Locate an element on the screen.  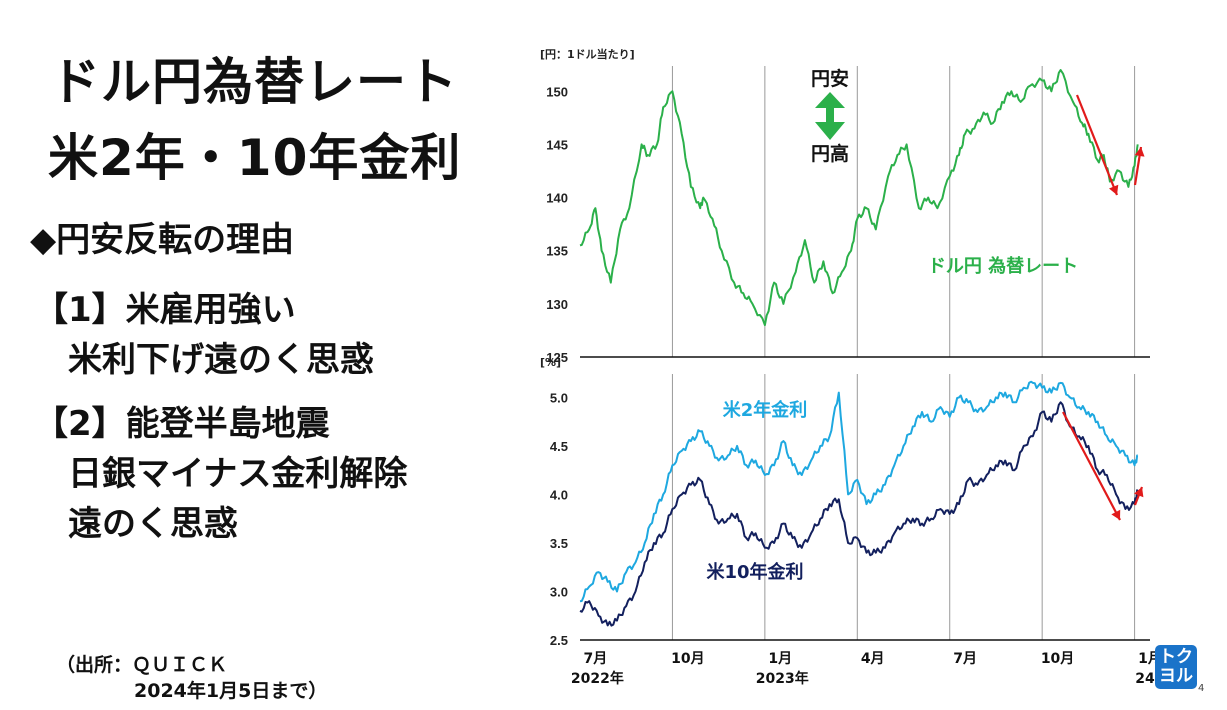
yield-rebound-arrow-head is located at coordinates (1139, 492).